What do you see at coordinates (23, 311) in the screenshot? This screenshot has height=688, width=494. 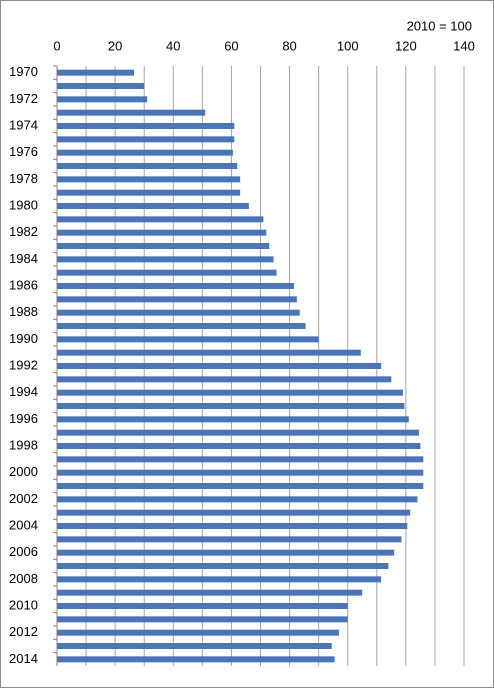 I see `y-tick-label: 1988` at bounding box center [23, 311].